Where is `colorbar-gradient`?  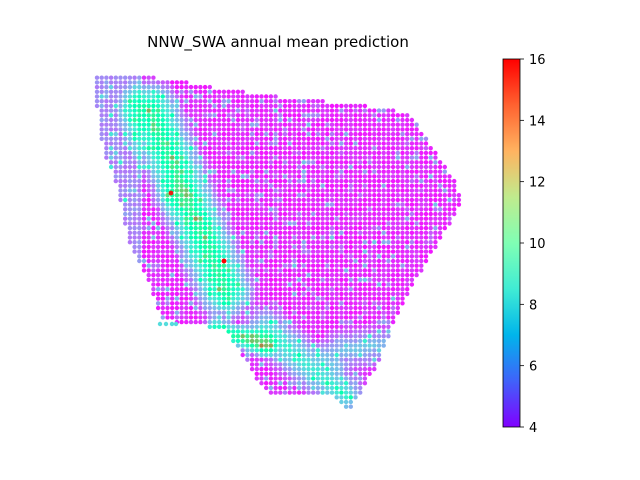 colorbar-gradient is located at coordinates (511, 243).